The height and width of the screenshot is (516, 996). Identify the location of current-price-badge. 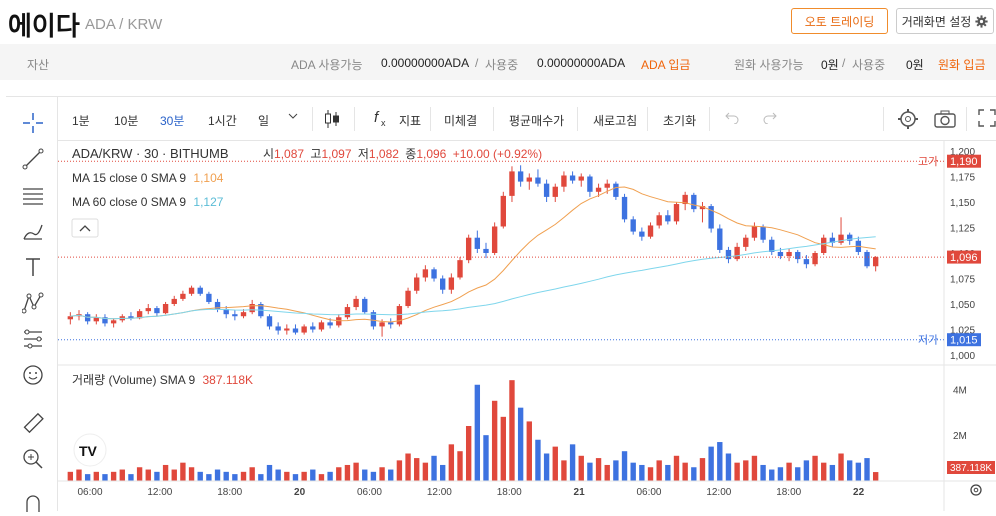
(964, 257).